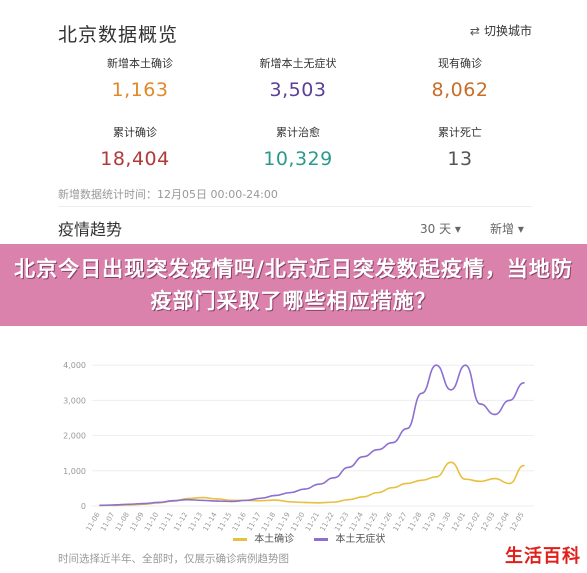 Image resolution: width=587 pixels, height=573 pixels. What do you see at coordinates (502, 229) in the screenshot?
I see `type-select-value: 新增` at bounding box center [502, 229].